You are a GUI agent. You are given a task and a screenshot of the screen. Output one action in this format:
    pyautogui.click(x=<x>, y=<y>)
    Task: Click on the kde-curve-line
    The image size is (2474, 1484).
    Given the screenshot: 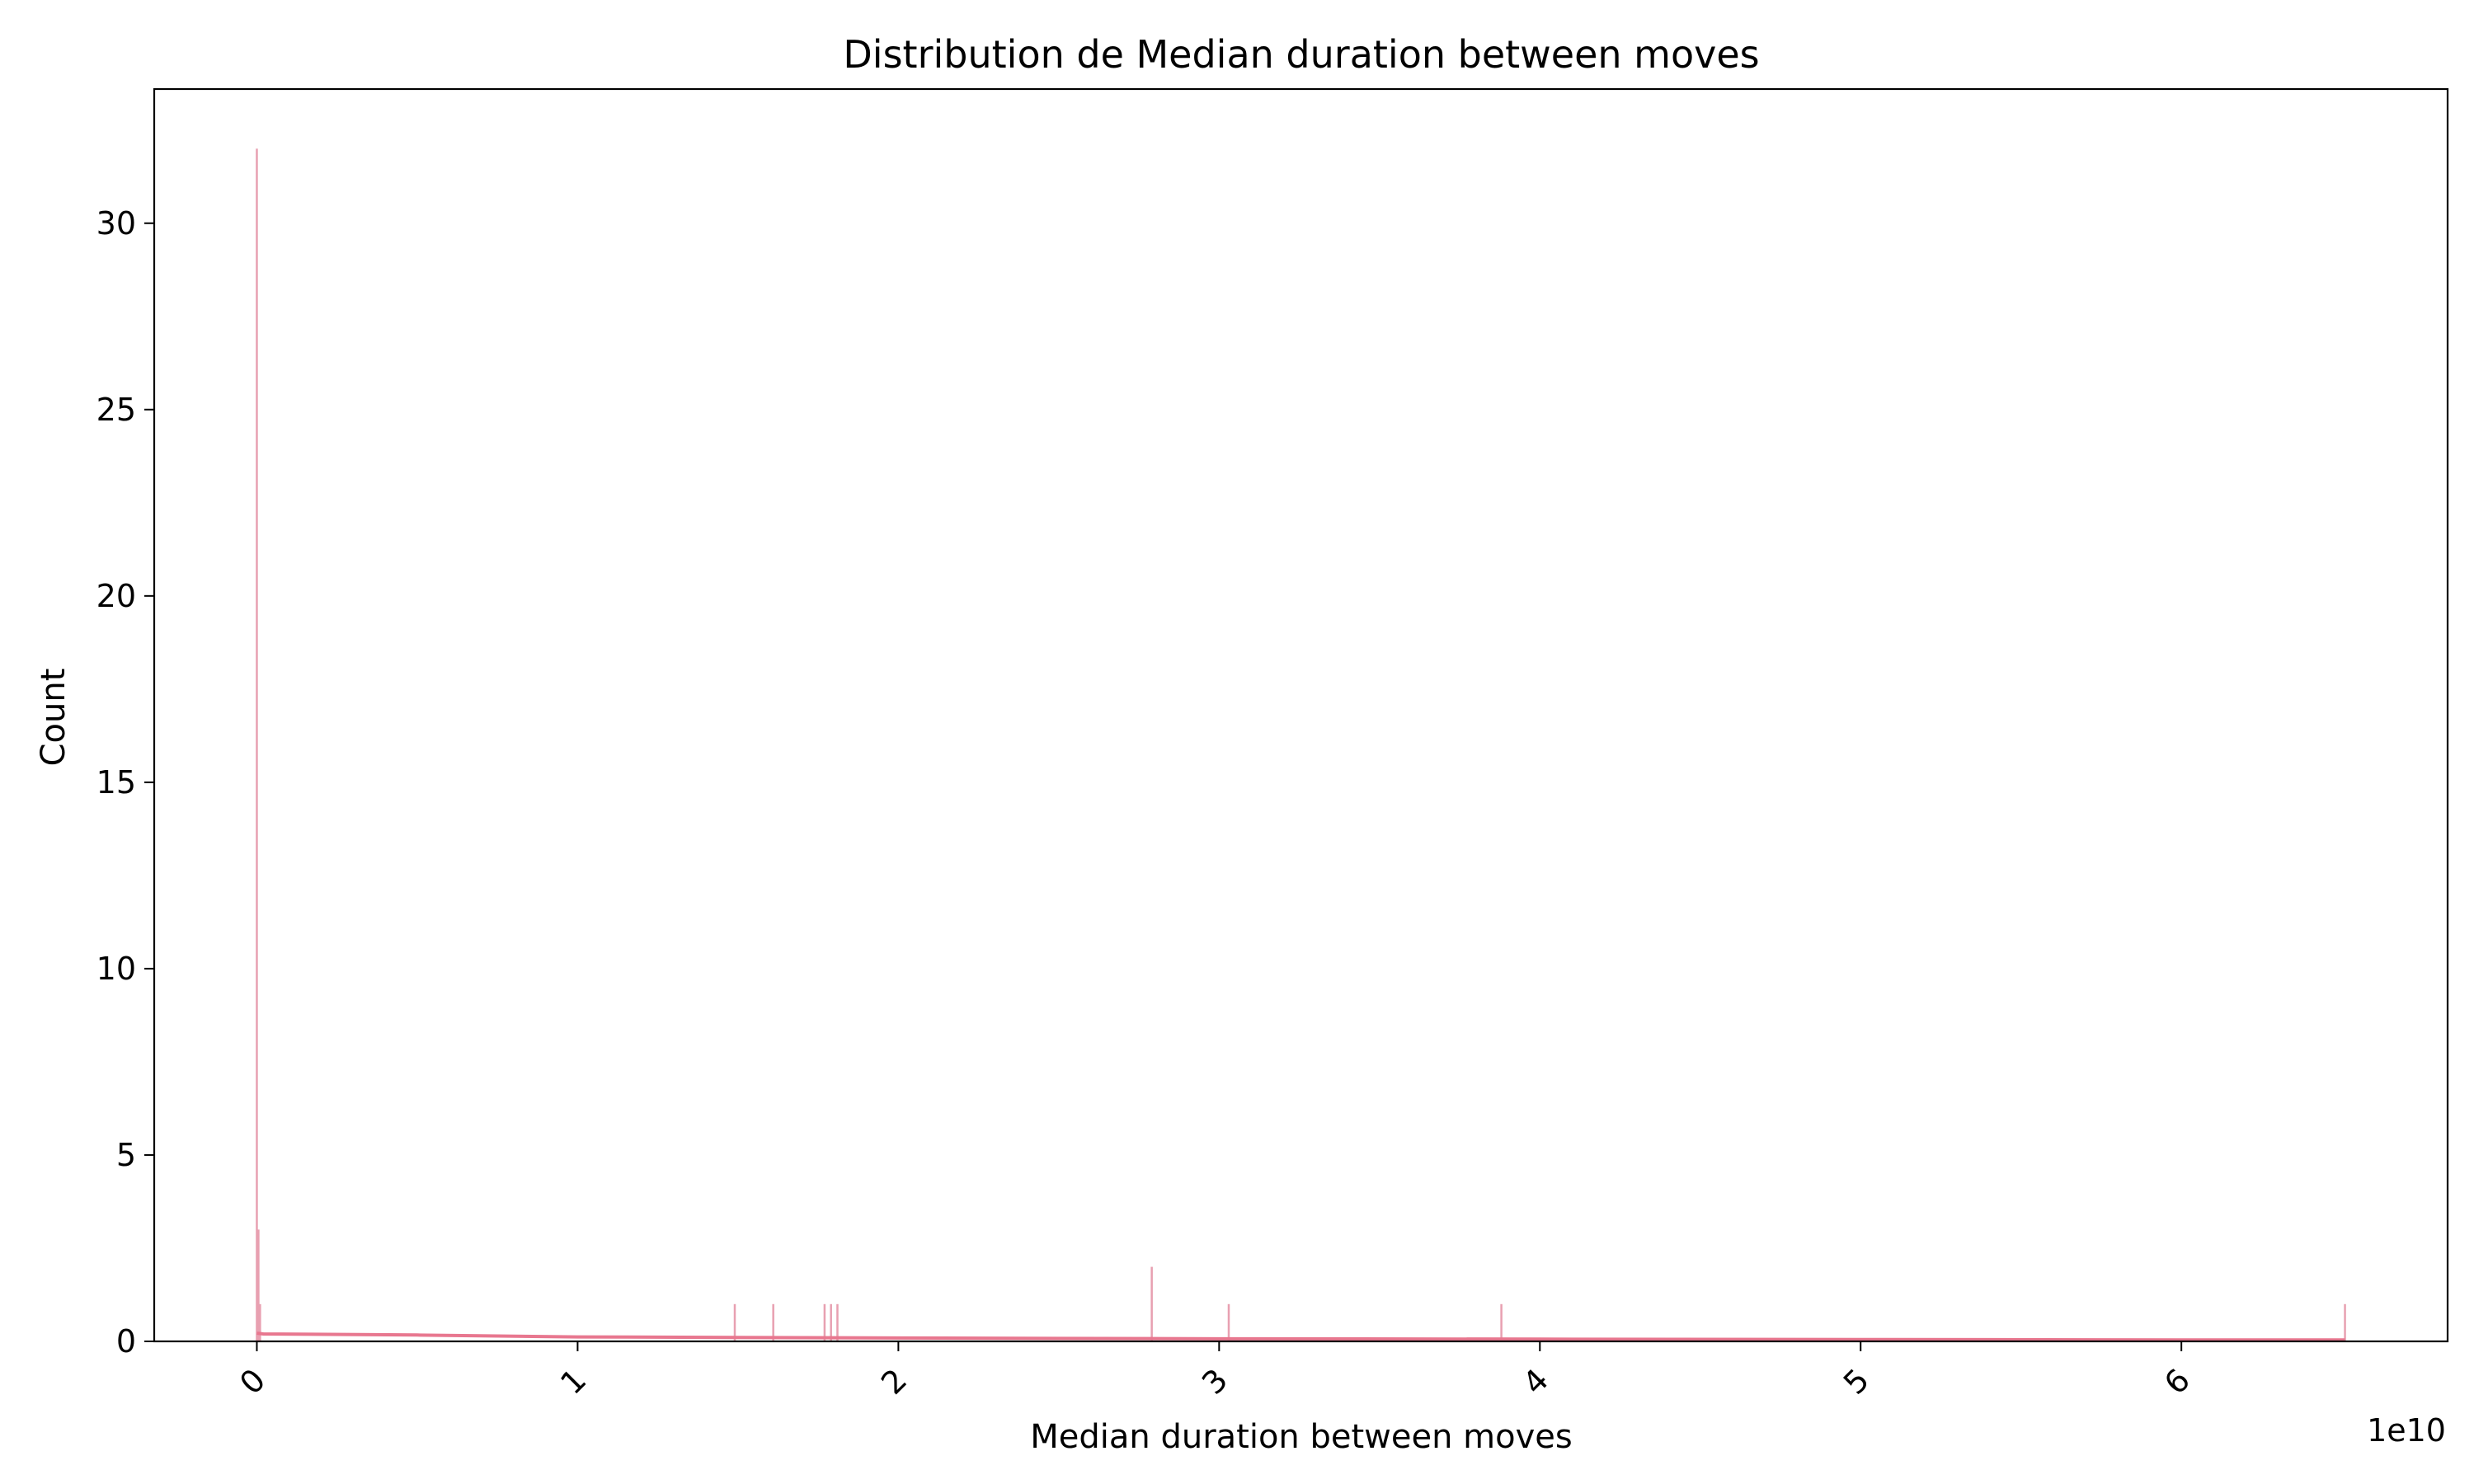 What is the action you would take?
    pyautogui.click(x=1300, y=1336)
    